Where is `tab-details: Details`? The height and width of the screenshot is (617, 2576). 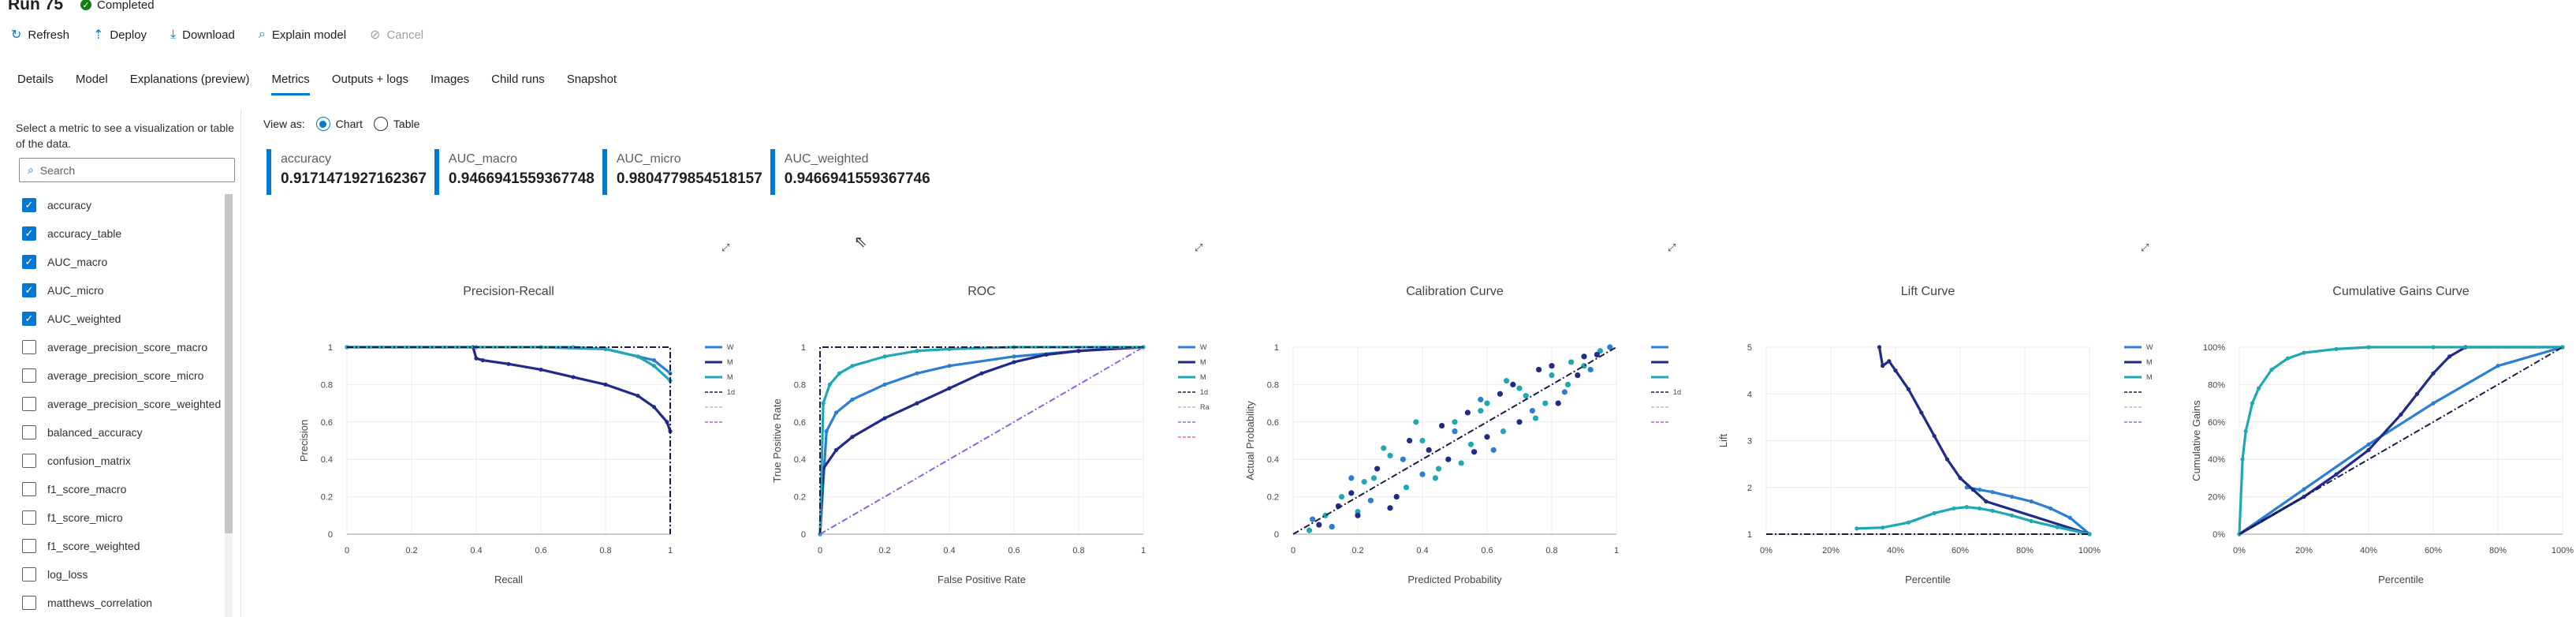
tab-details: Details is located at coordinates (35, 79).